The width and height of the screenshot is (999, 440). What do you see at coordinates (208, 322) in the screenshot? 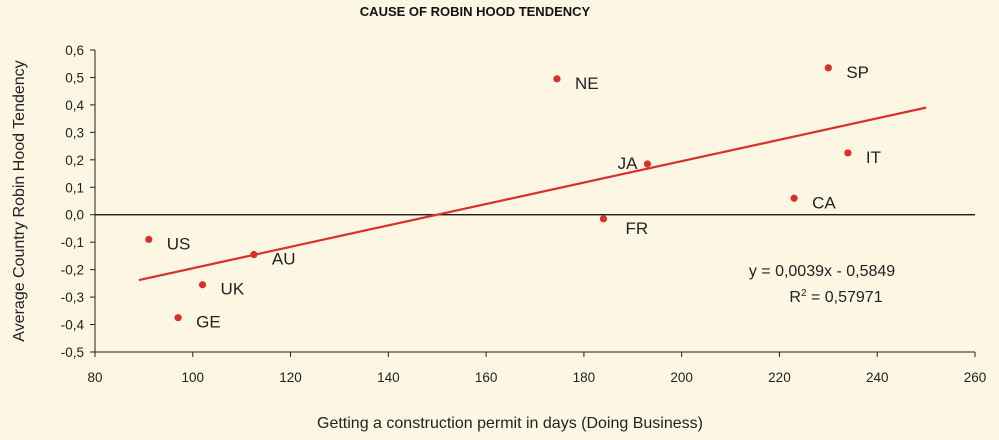
I see `point-label: GE` at bounding box center [208, 322].